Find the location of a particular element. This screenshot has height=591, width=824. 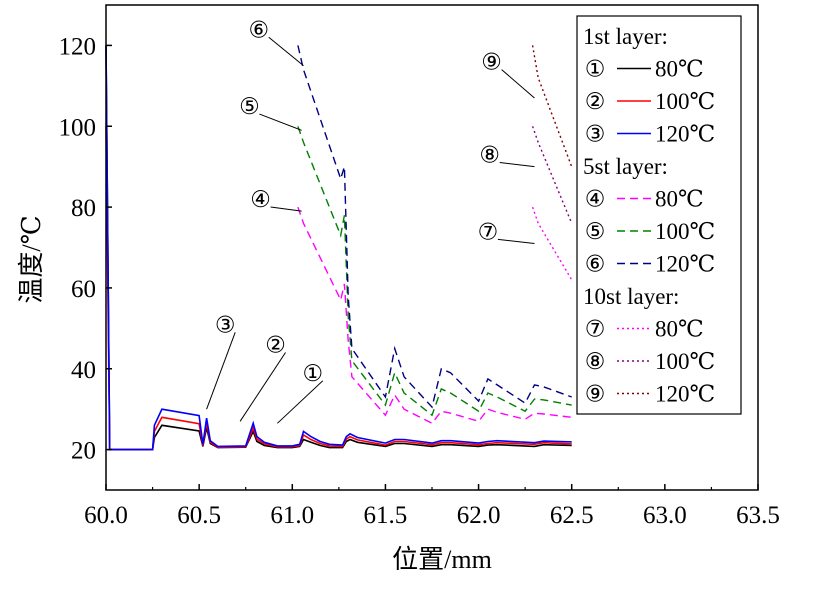

x-tick-label: 63.5 is located at coordinates (758, 515).